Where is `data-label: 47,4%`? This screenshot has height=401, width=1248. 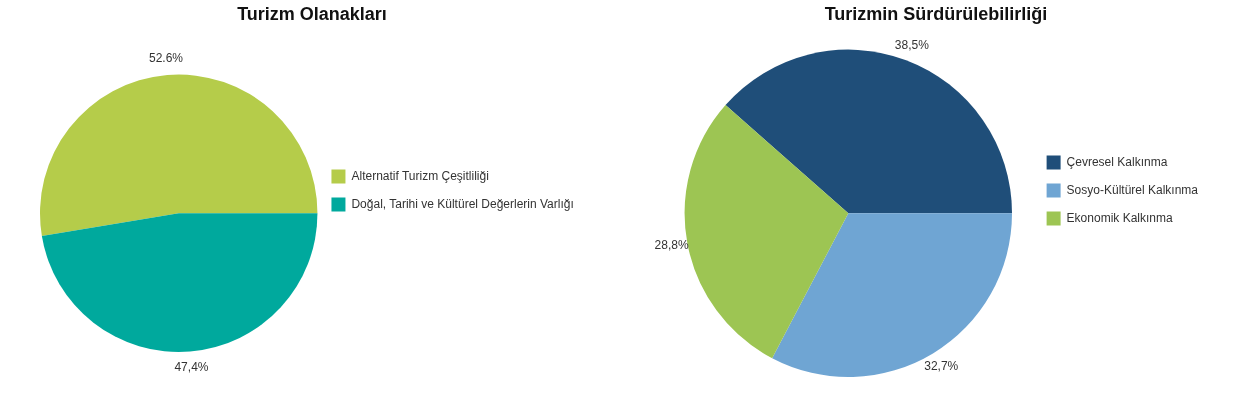 data-label: 47,4% is located at coordinates (191, 366).